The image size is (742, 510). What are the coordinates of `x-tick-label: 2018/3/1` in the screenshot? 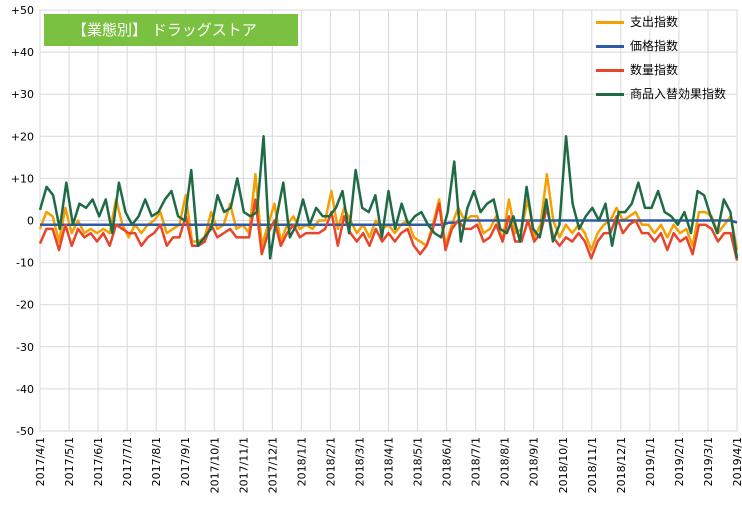 It's located at (359, 461).